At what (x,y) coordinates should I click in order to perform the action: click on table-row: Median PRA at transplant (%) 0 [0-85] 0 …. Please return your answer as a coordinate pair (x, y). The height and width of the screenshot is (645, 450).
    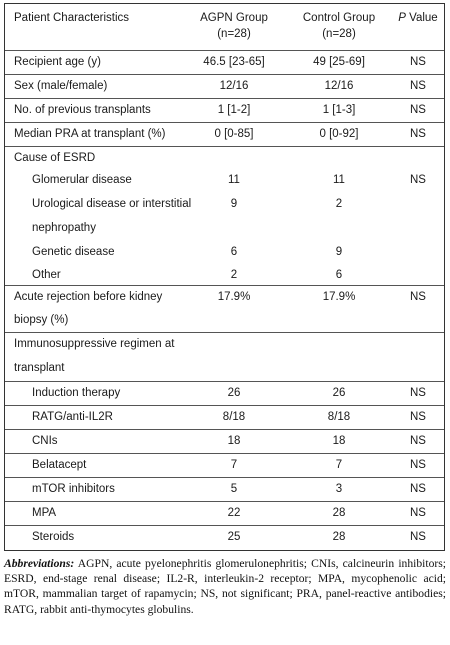
    Looking at the image, I should click on (224, 135).